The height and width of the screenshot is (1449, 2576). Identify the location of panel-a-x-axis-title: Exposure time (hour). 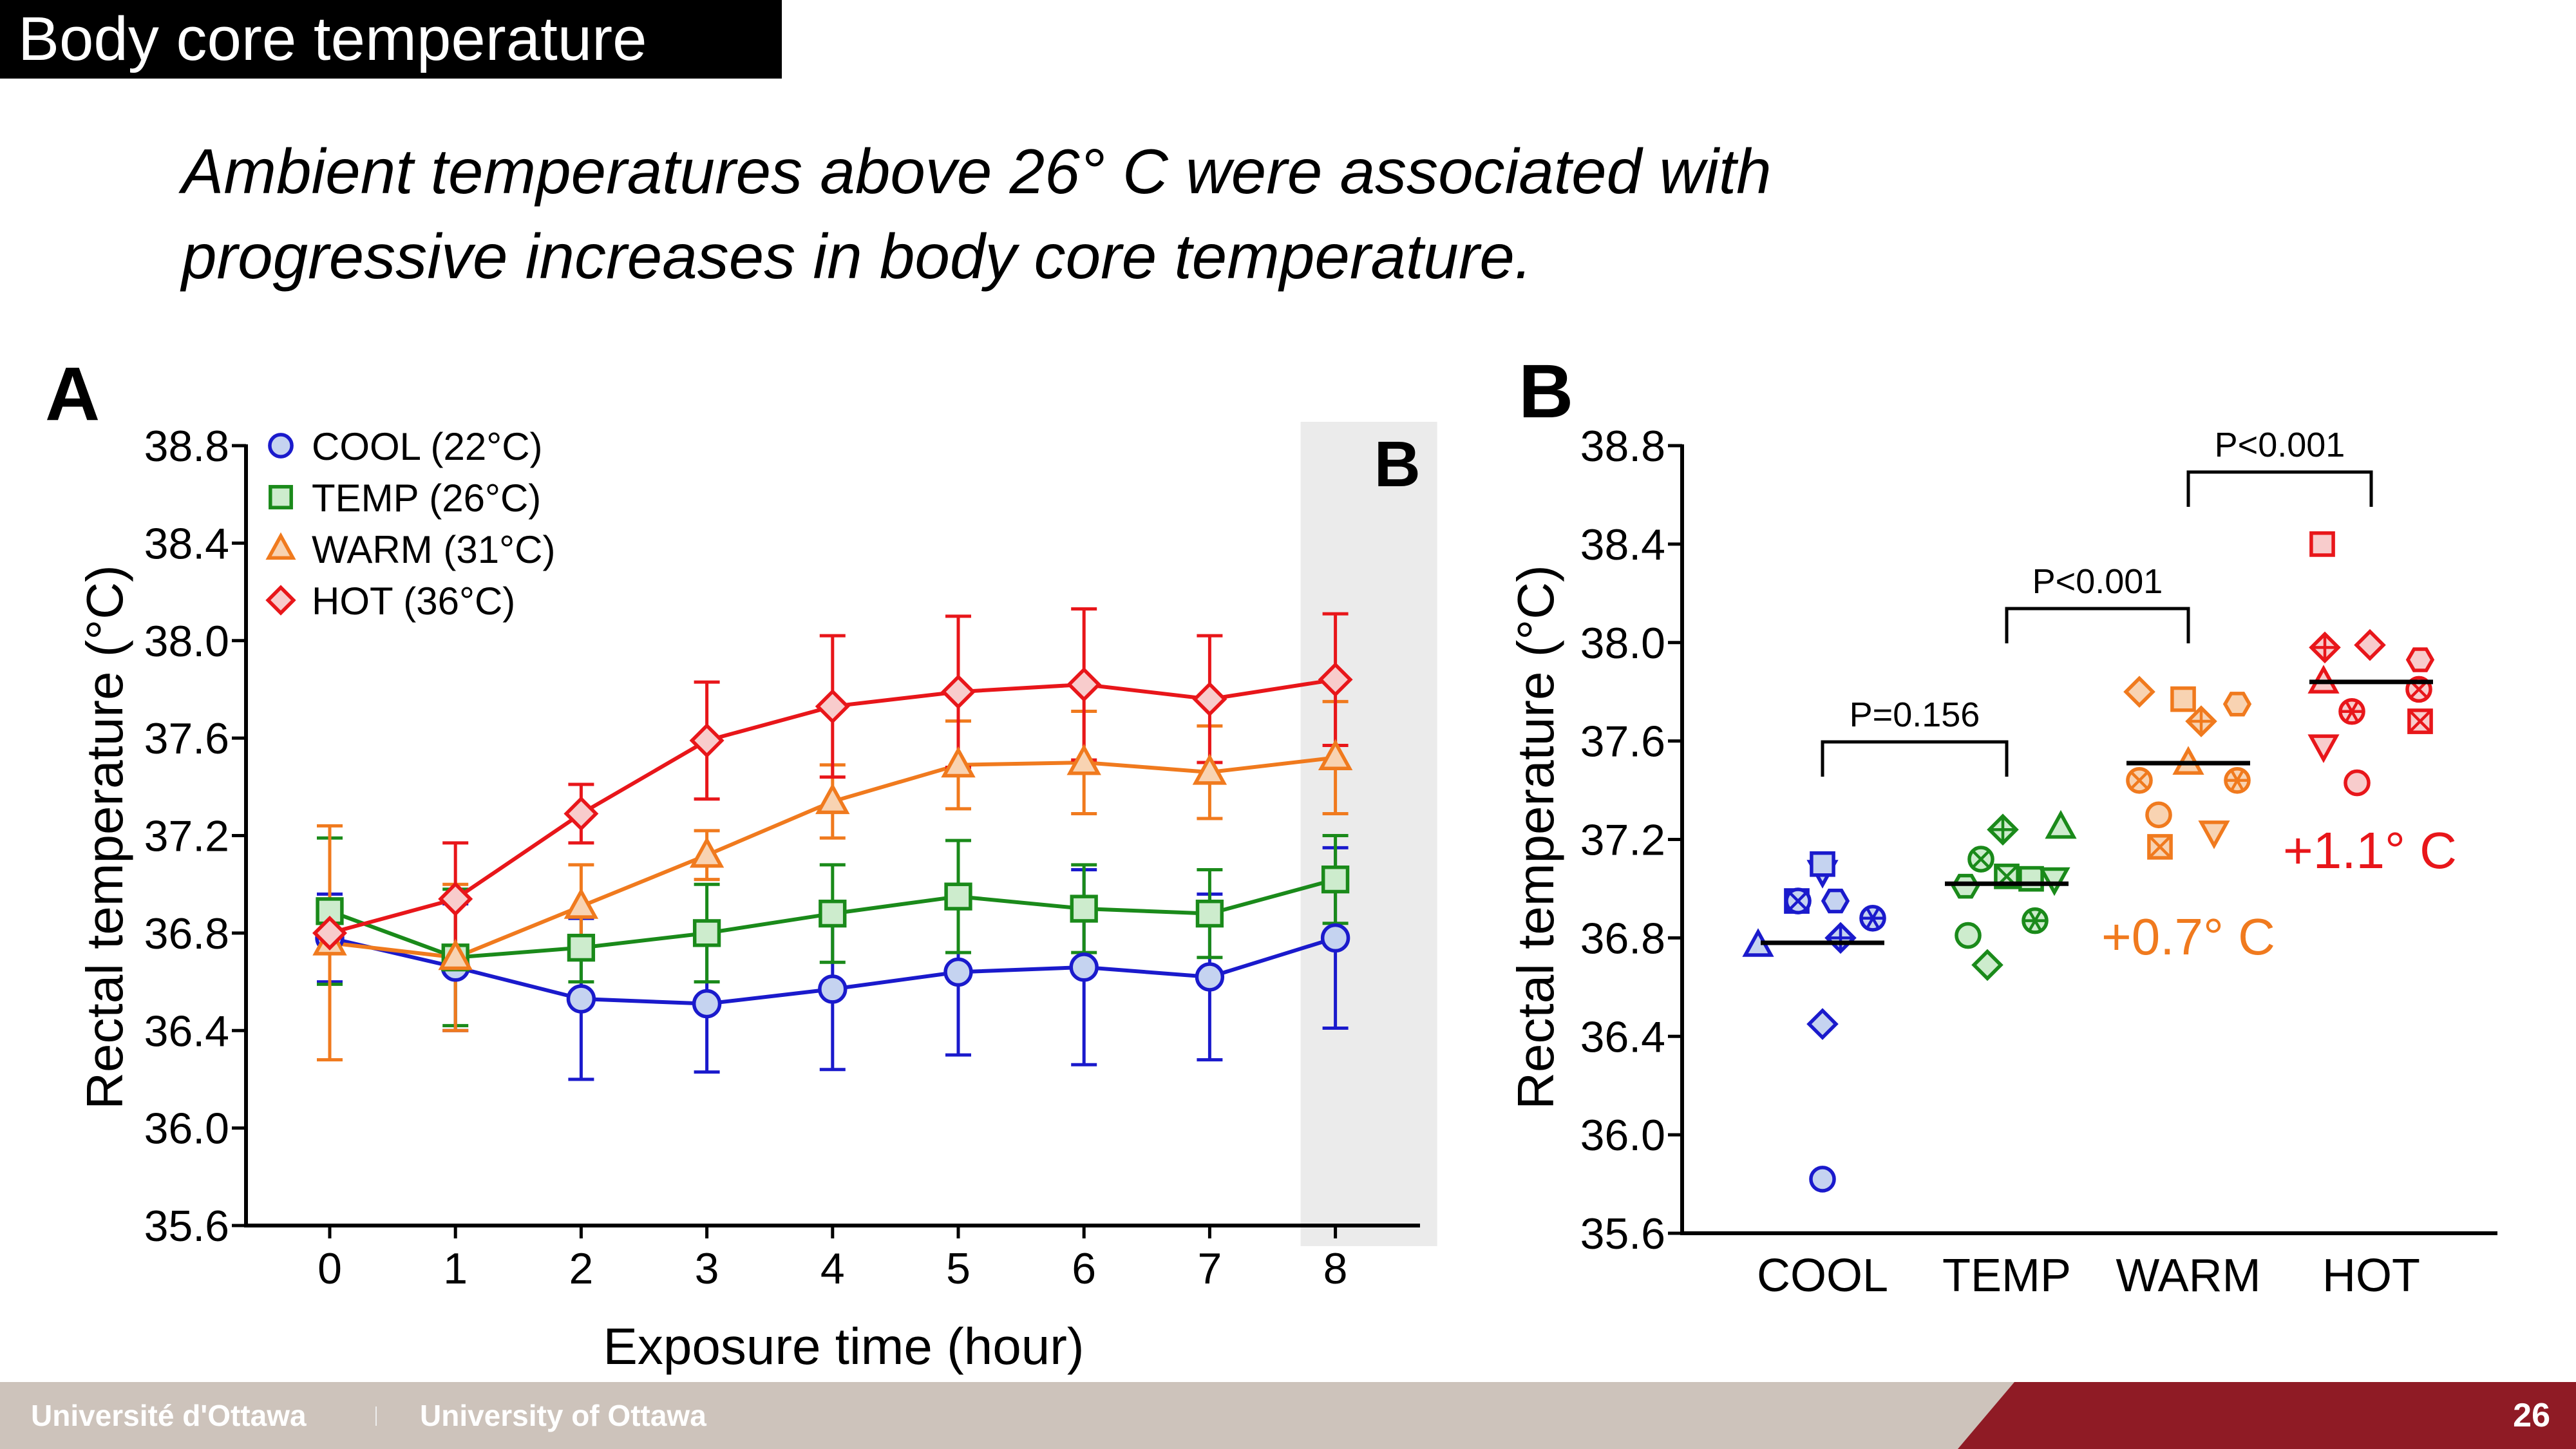
(844, 1347).